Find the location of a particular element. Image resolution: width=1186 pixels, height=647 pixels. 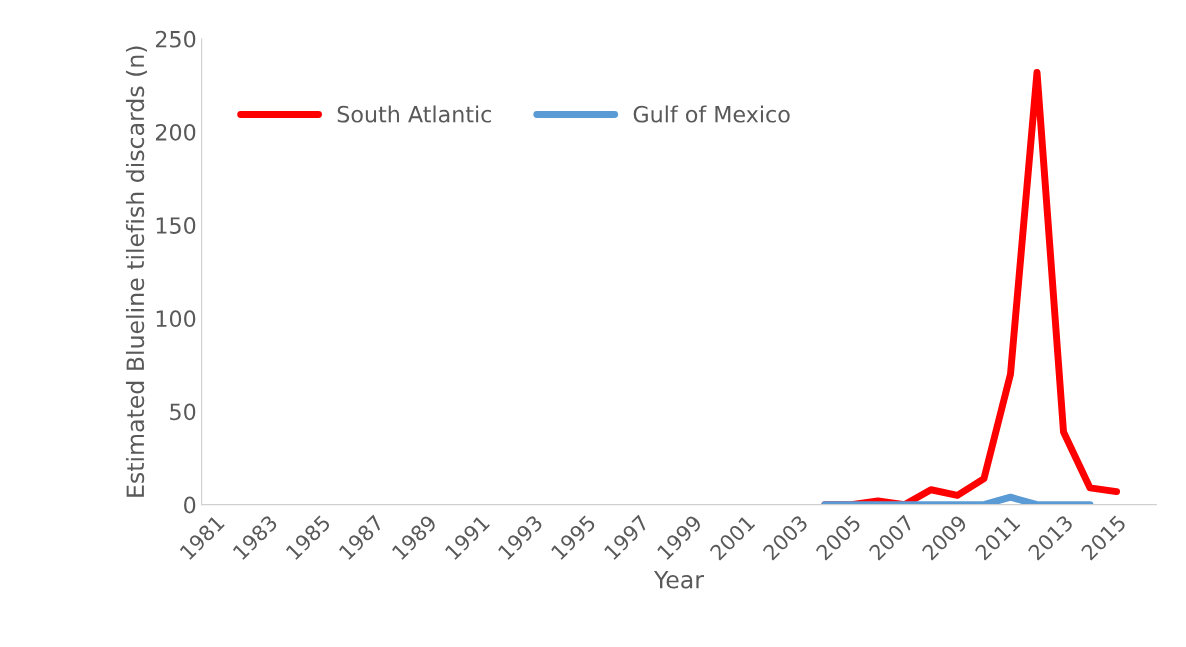

legend-label: South Atlantic is located at coordinates (414, 114).